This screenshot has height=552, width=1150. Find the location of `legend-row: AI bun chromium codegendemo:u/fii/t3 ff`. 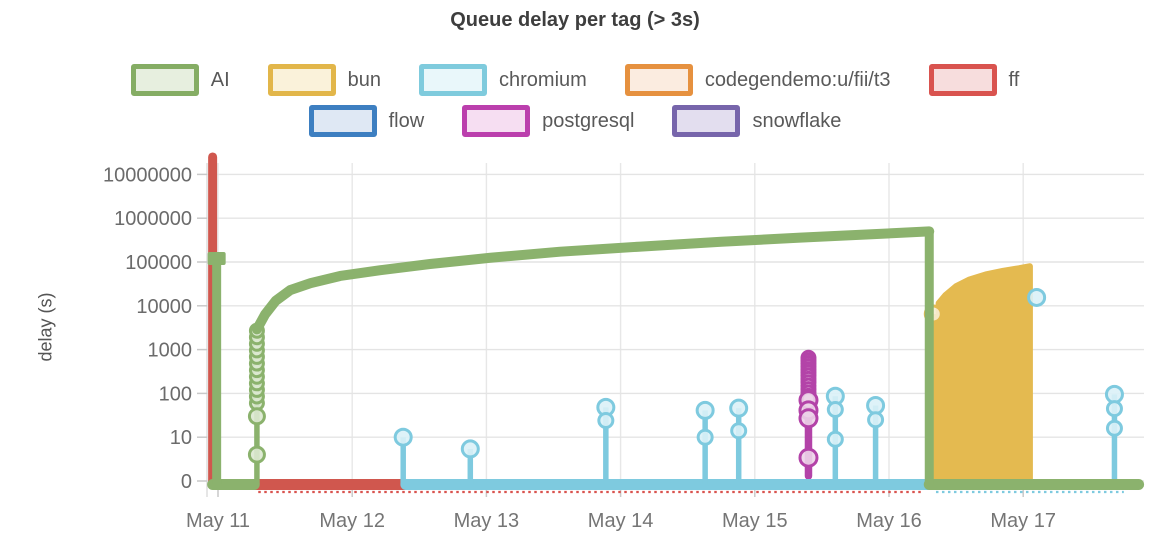

legend-row: AI bun chromium codegendemo:u/fii/t3 ff is located at coordinates (575, 80).